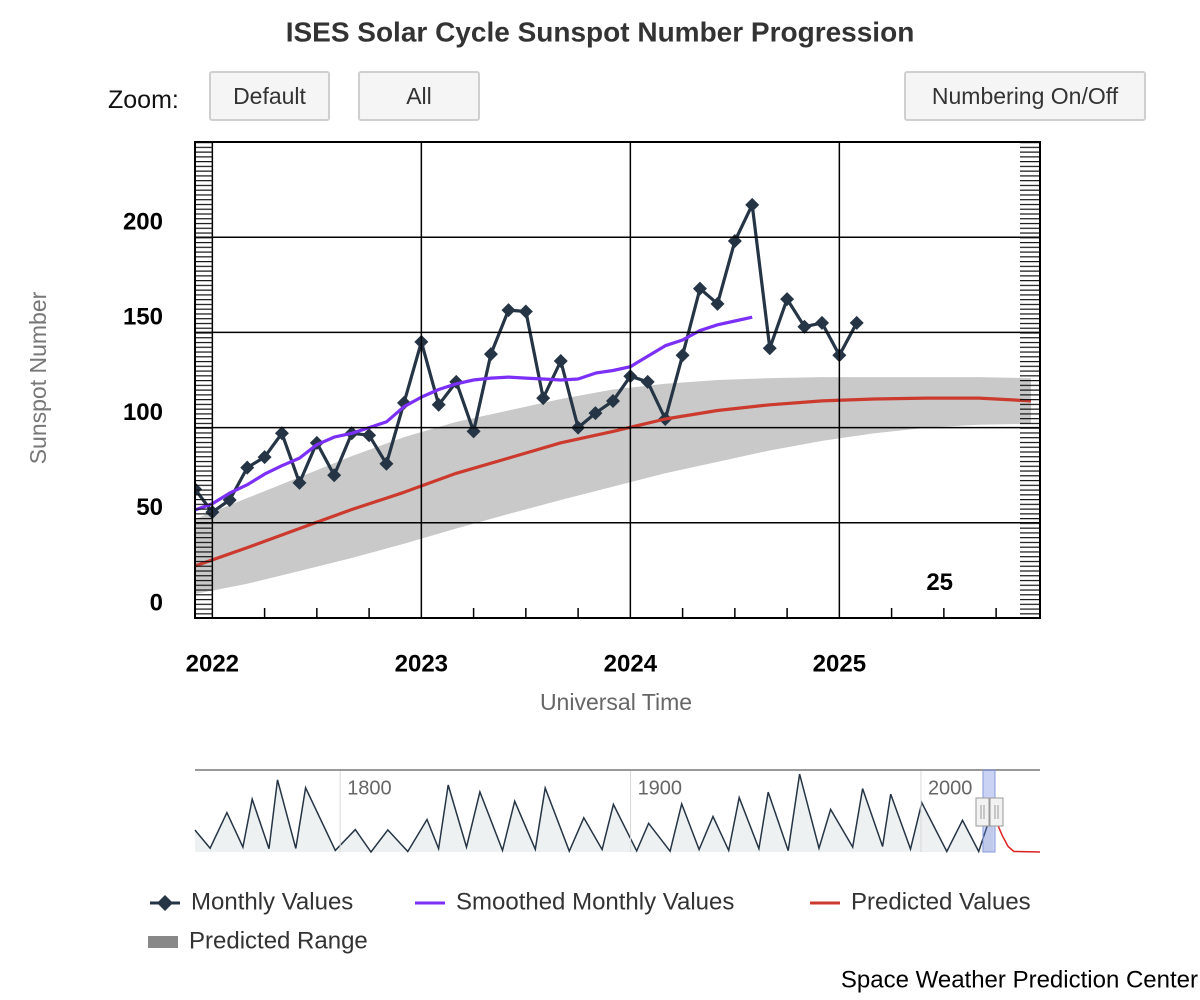 This screenshot has width=1200, height=1000. Describe the element at coordinates (941, 901) in the screenshot. I see `legend-label: Predicted Values` at that location.